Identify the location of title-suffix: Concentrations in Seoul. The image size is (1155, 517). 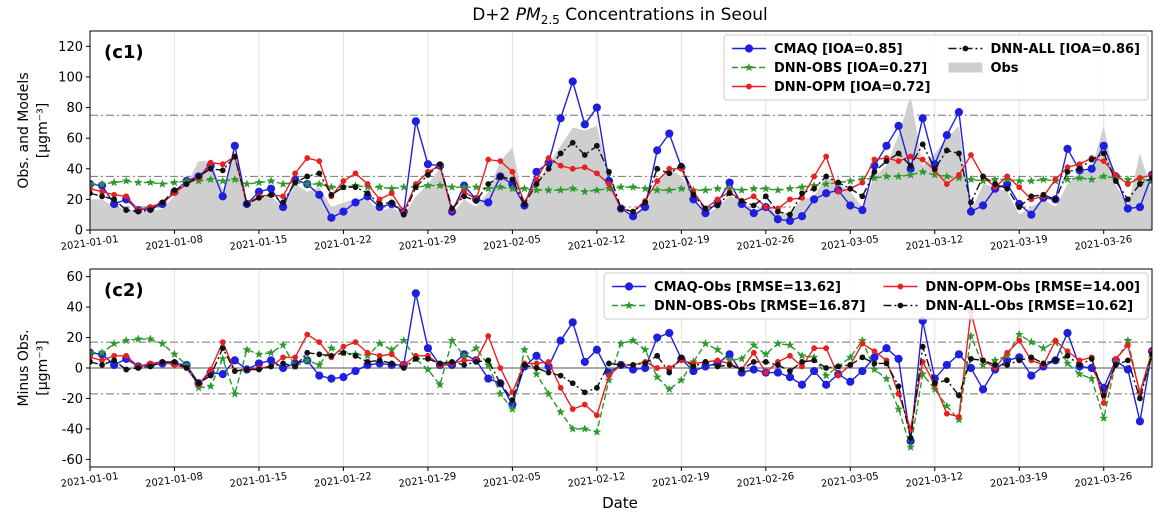
(666, 15).